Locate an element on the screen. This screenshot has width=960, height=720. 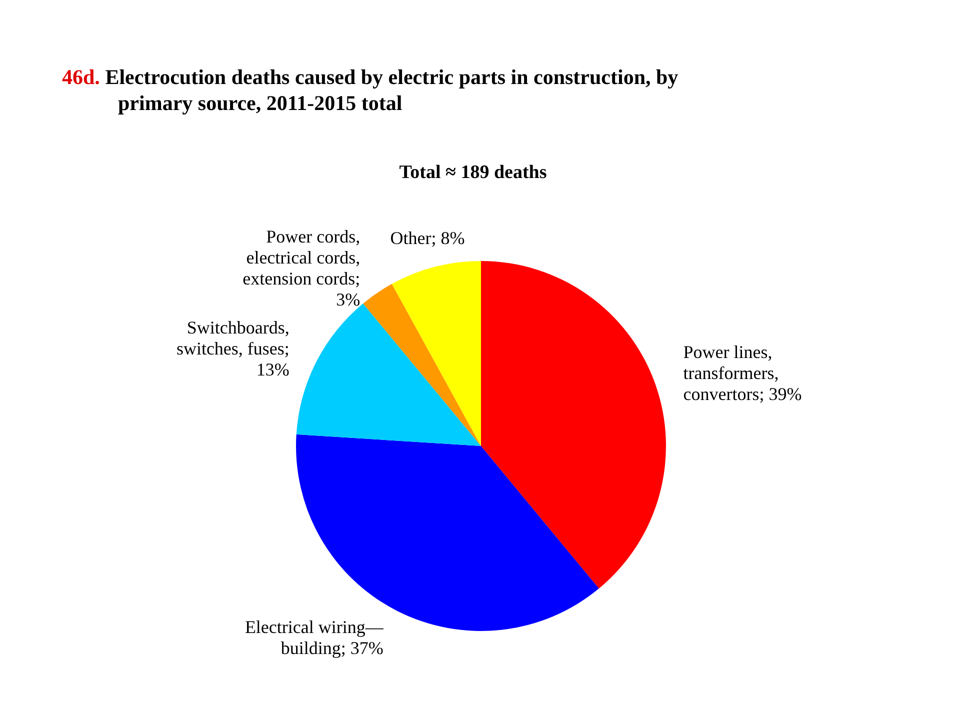
chart-subtitle: Total ≈ 189 deaths is located at coordinates (473, 172).